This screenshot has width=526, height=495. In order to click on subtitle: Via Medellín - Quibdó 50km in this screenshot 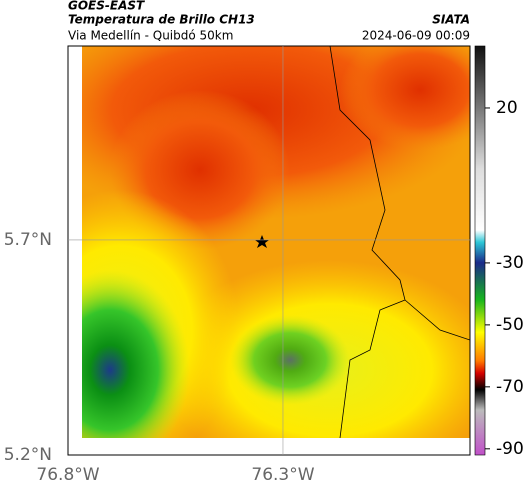, I will do `click(150, 36)`.